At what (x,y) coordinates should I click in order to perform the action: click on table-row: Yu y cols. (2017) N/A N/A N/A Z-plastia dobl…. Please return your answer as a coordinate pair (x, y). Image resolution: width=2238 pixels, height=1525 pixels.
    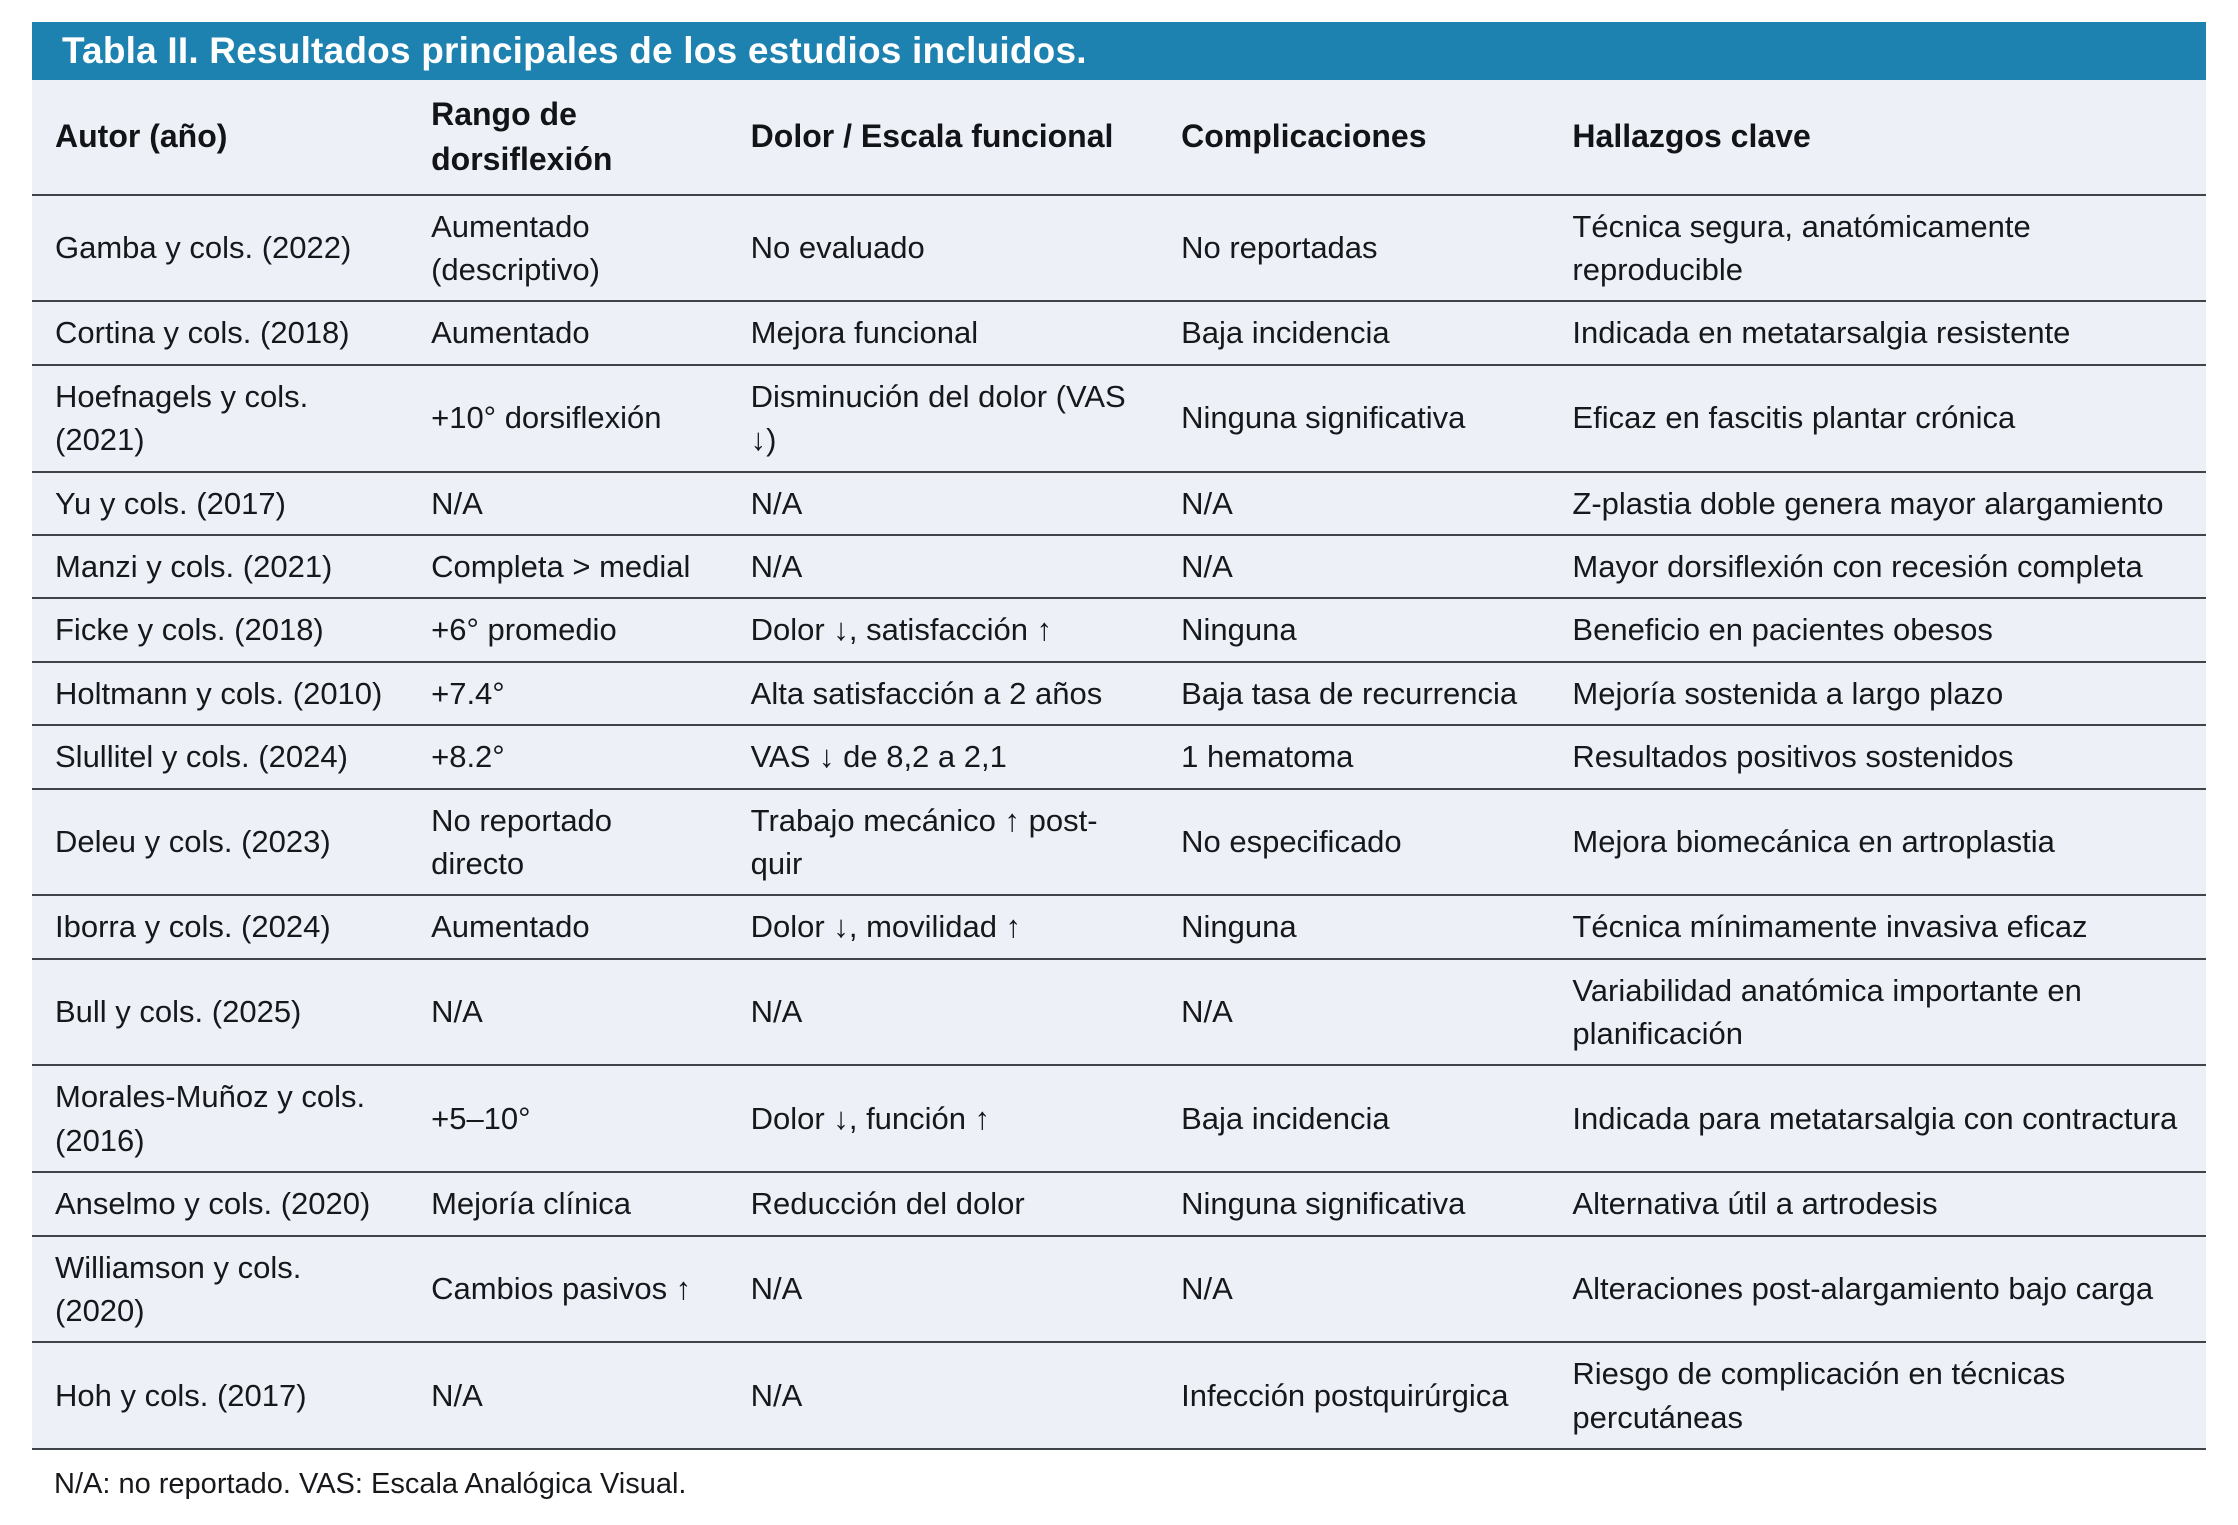
    Looking at the image, I should click on (1119, 502).